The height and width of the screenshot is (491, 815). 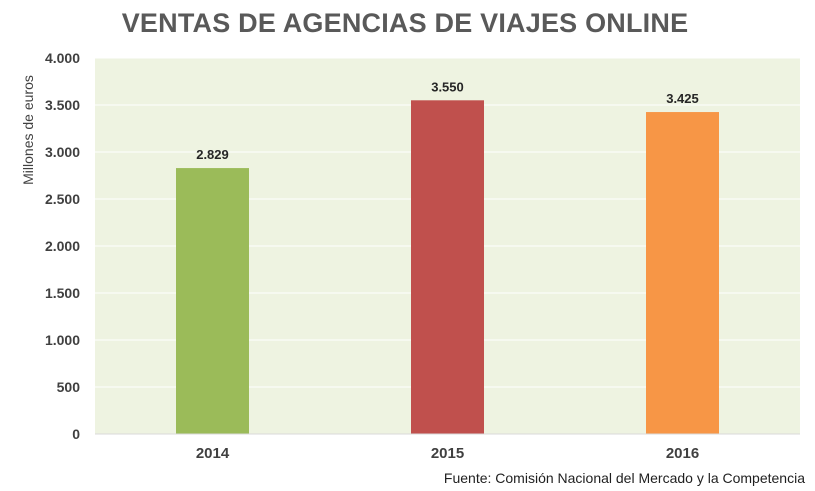 What do you see at coordinates (212, 301) in the screenshot?
I see `bar-2014` at bounding box center [212, 301].